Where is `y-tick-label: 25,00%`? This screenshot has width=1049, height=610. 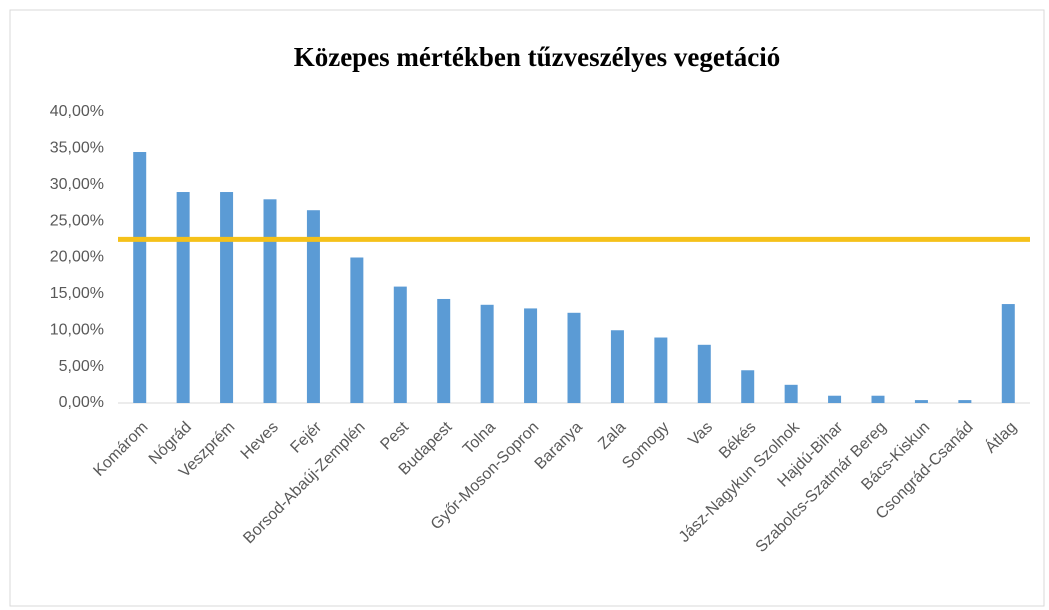 y-tick-label: 25,00% is located at coordinates (77, 220).